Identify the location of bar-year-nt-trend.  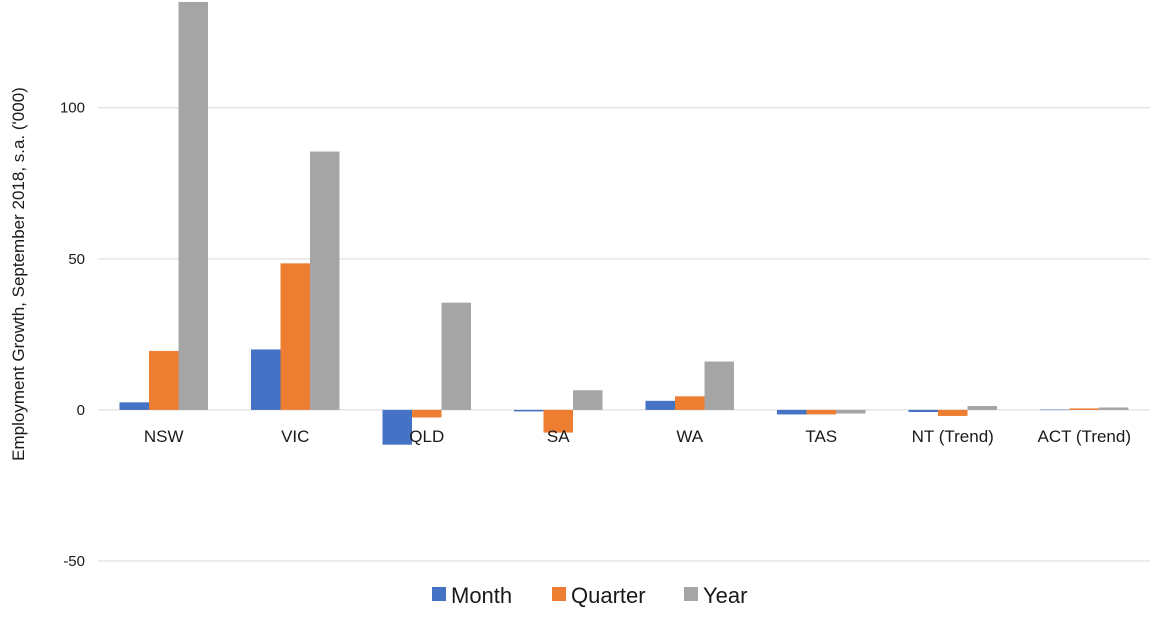
(982, 407).